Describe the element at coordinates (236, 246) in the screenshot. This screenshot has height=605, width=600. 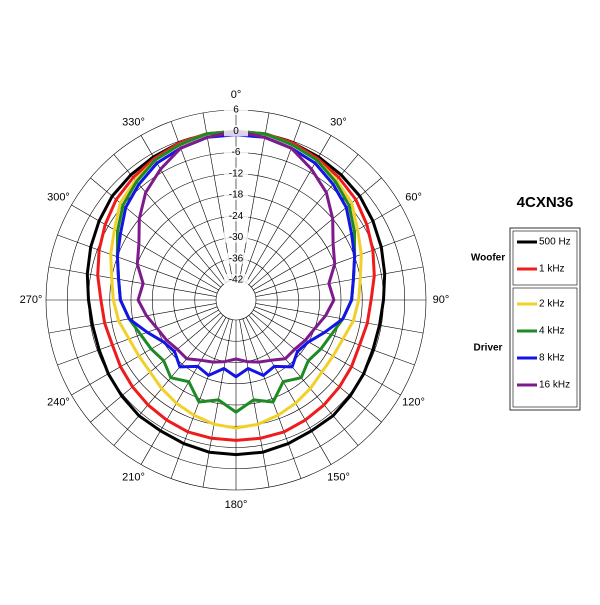
I see `series-line` at that location.